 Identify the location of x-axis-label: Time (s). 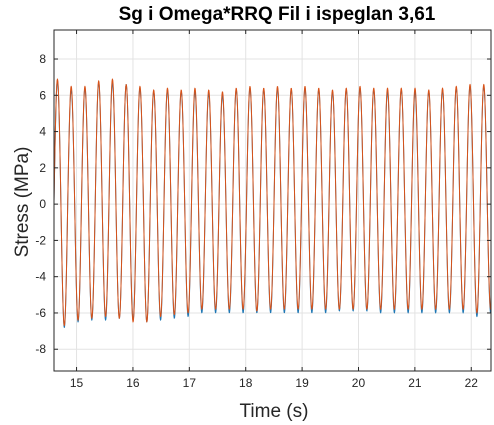
(274, 411).